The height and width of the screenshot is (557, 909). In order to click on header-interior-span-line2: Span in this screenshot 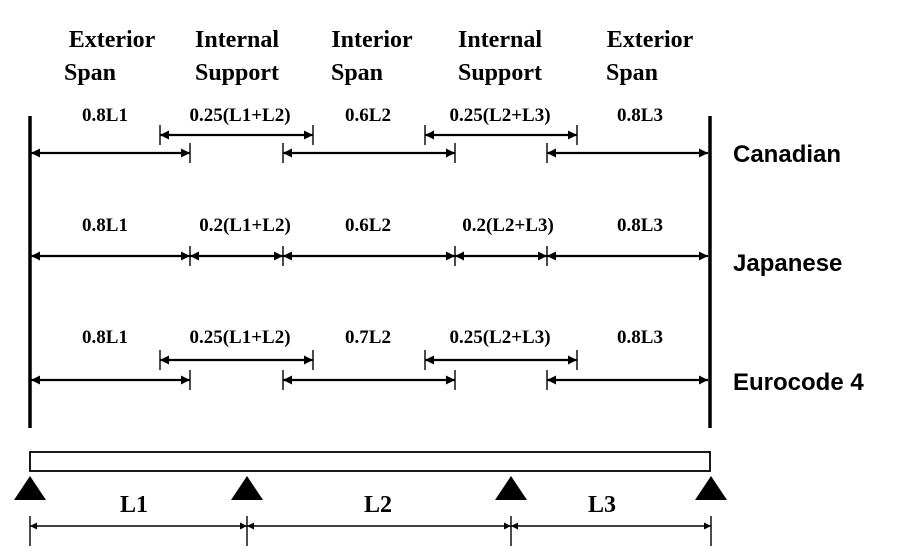, I will do `click(357, 73)`.